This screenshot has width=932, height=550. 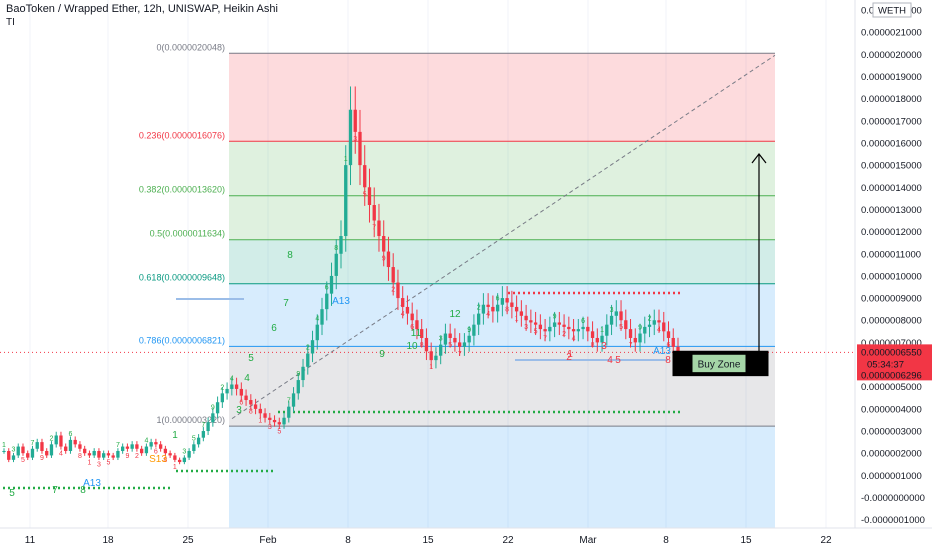 I want to click on time-tick-label: 8, so click(x=348, y=540).